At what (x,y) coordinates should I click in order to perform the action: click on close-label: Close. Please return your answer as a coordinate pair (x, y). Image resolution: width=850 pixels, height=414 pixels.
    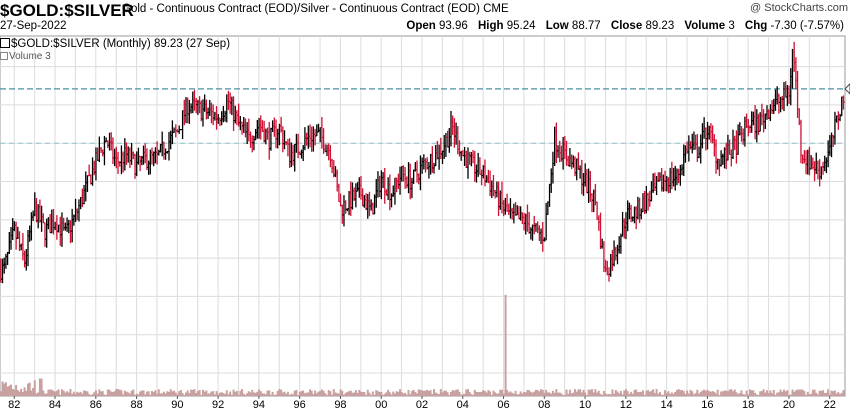
    Looking at the image, I should click on (626, 26).